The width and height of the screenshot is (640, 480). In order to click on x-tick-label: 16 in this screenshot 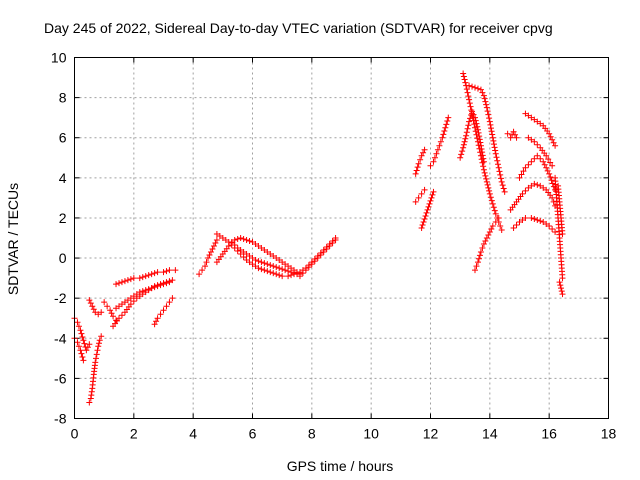, I will do `click(549, 434)`.